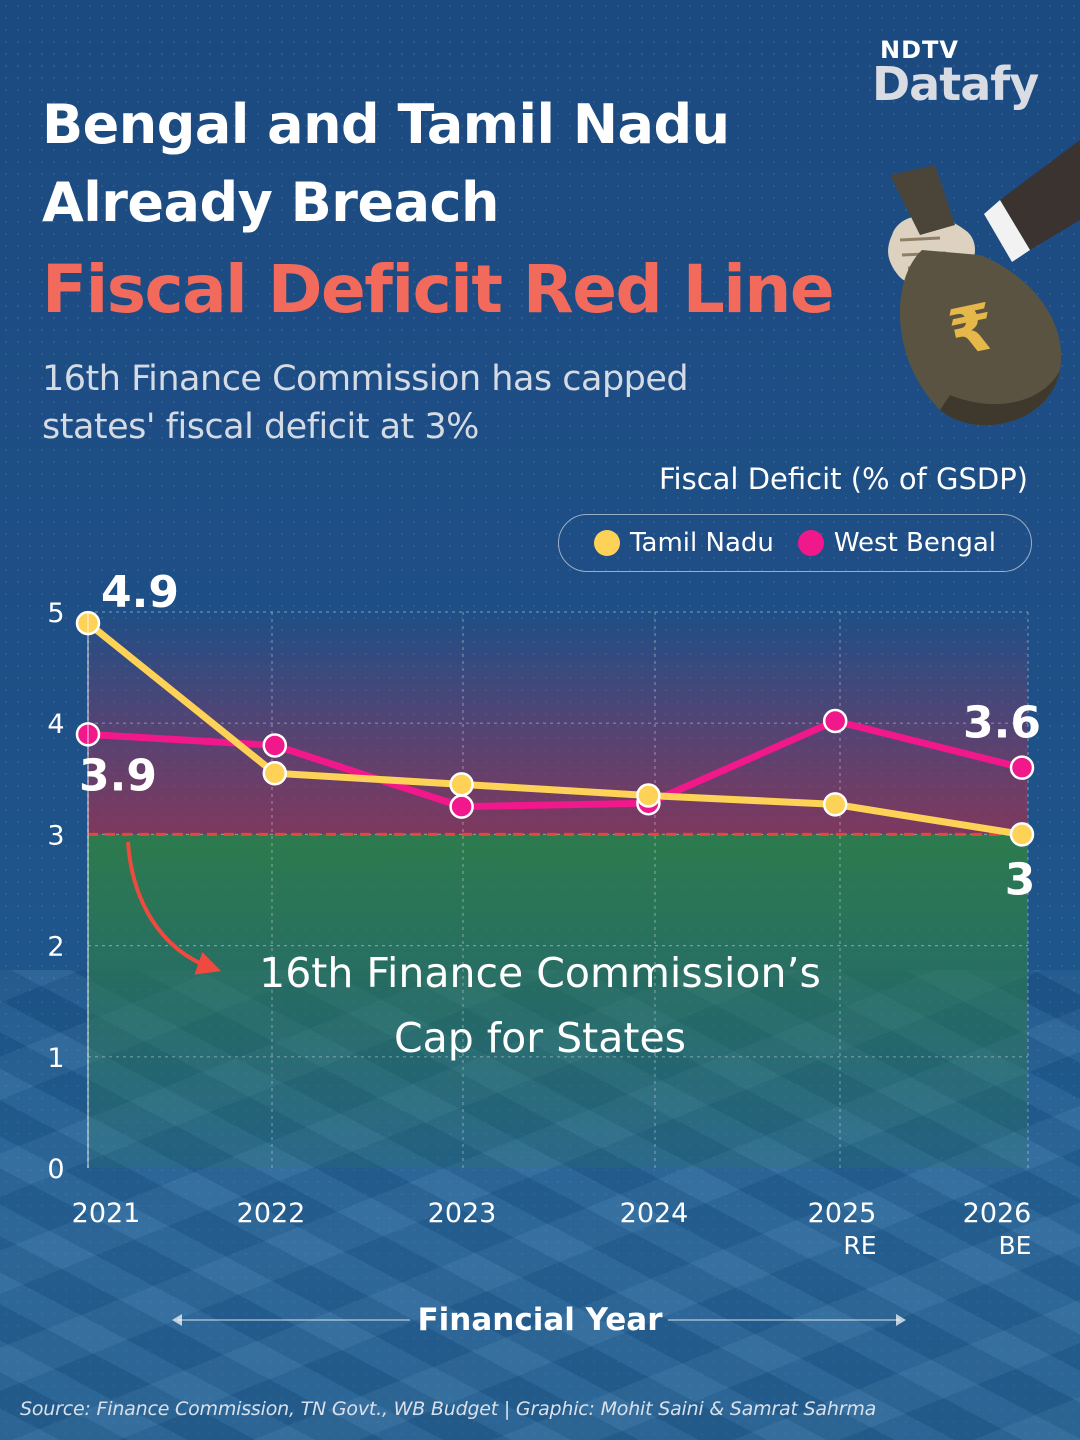  Describe the element at coordinates (438, 289) in the screenshot. I see `headline-highlight: Fiscal Deficit Red Line` at that location.